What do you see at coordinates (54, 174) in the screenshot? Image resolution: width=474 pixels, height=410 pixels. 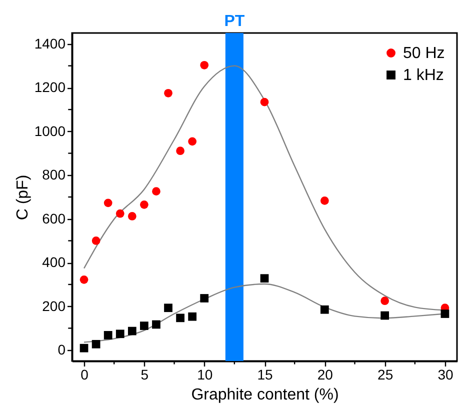 I see `y-tick-label: 800` at bounding box center [54, 174].